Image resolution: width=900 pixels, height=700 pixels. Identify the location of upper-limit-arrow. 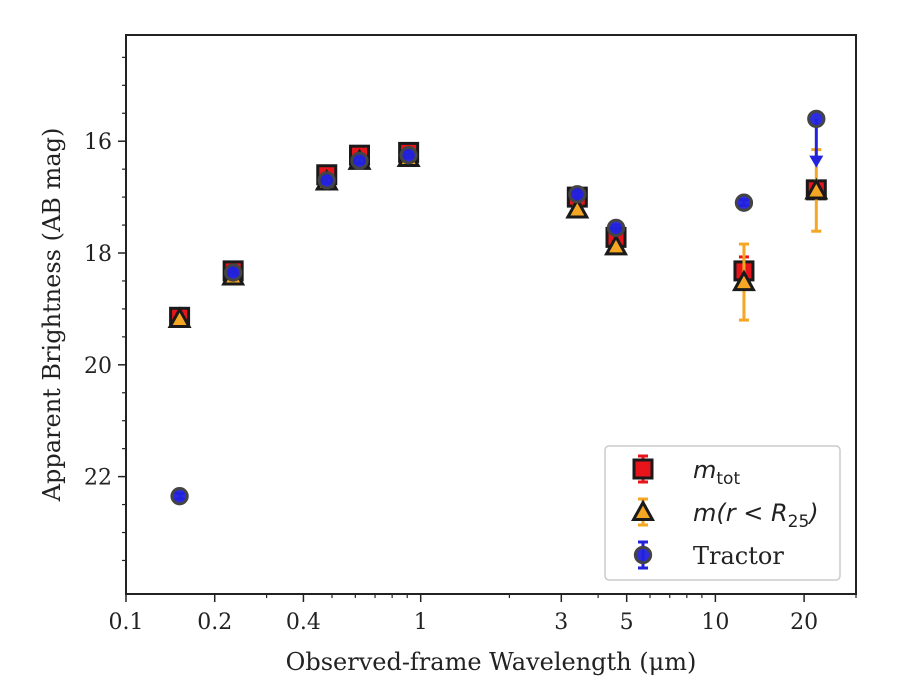
(816, 161).